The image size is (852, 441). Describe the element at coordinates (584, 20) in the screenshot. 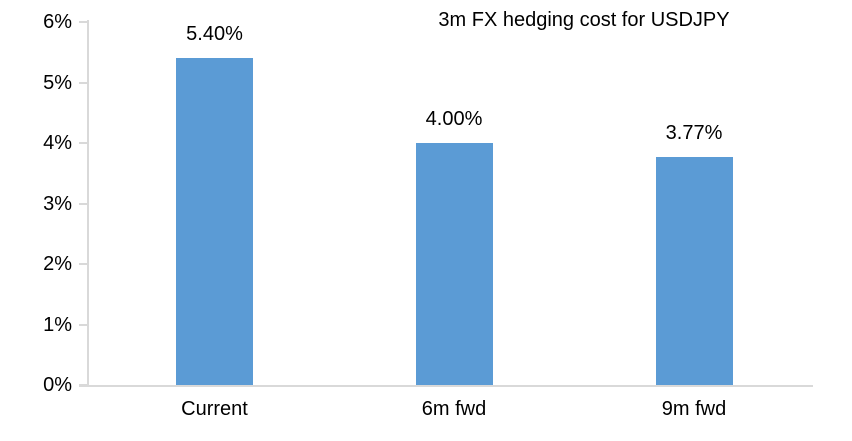

I see `chart-title: 3m FX hedging cost for USDJPY` at that location.